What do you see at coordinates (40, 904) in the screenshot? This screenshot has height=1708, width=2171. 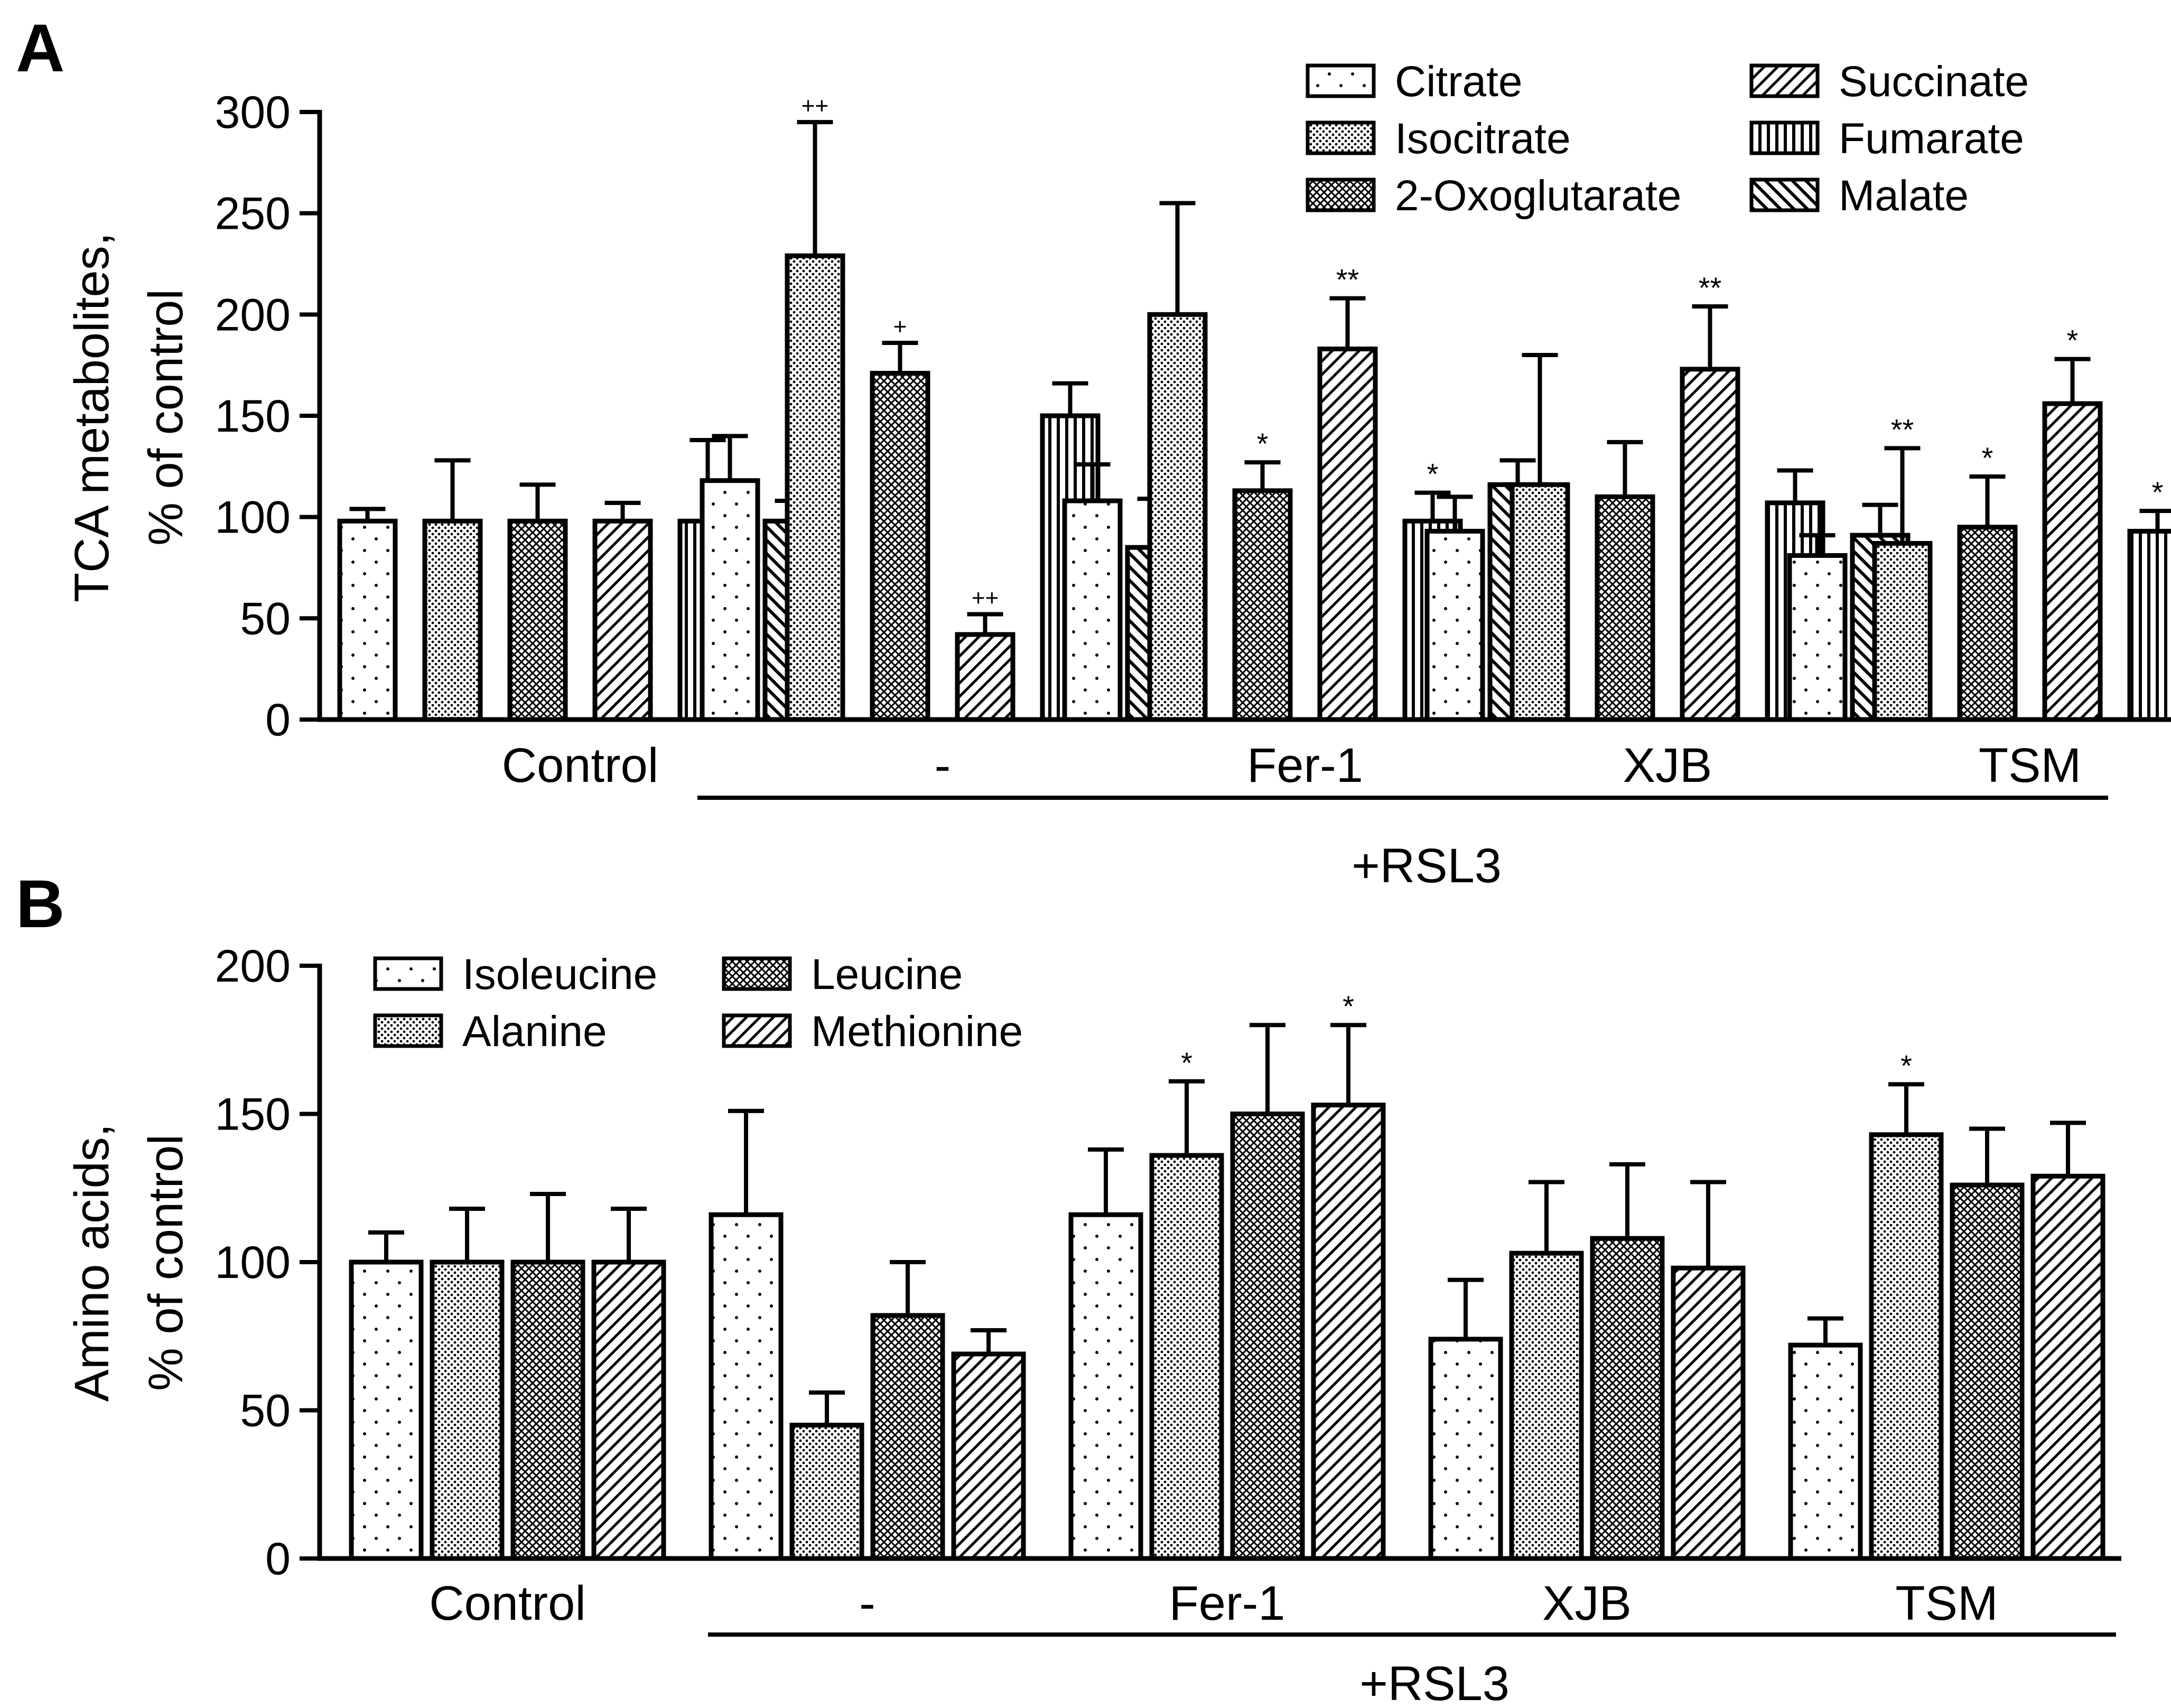 I see `panel-b-letter: B` at bounding box center [40, 904].